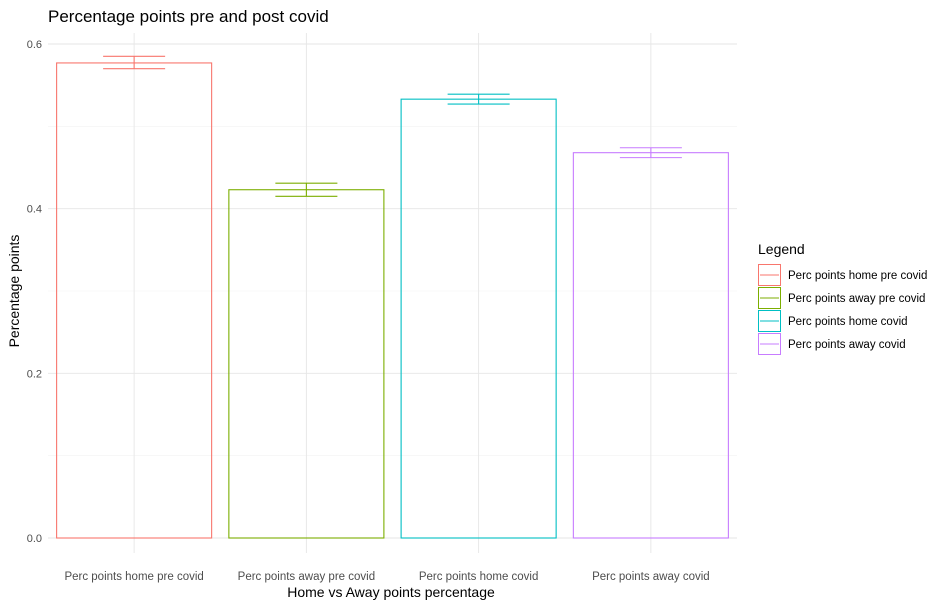 Image resolution: width=952 pixels, height=607 pixels. What do you see at coordinates (133, 577) in the screenshot?
I see `x-tick-label: Perc points home pre covid` at bounding box center [133, 577].